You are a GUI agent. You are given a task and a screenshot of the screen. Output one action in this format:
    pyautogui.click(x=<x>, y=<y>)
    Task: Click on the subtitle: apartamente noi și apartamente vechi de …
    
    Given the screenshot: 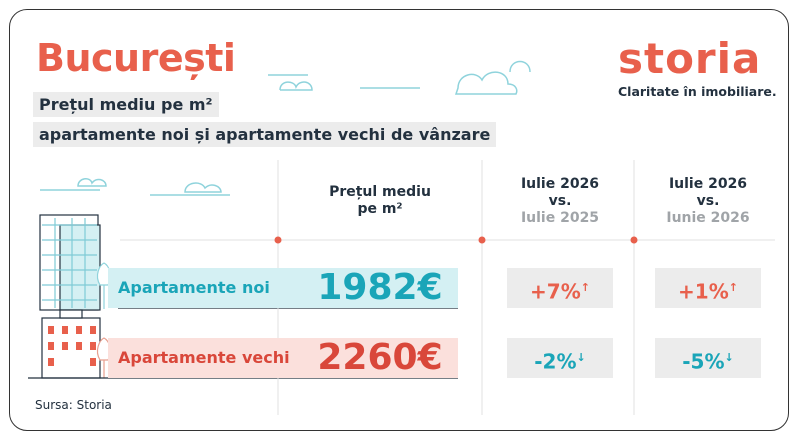 What is the action you would take?
    pyautogui.click(x=265, y=134)
    